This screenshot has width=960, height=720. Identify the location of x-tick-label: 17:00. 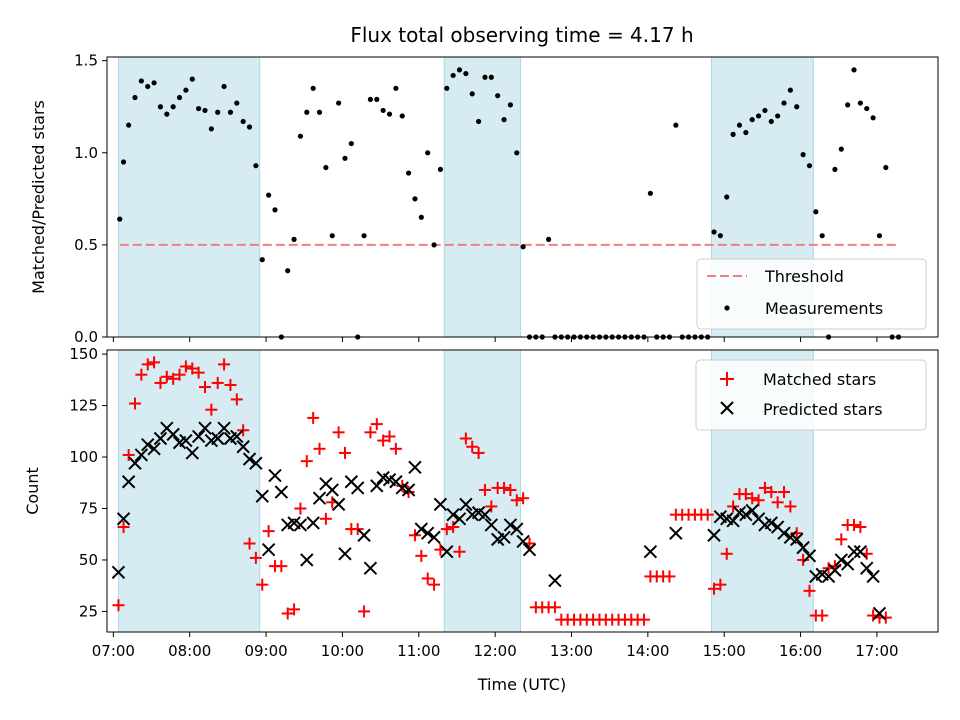
(876, 651).